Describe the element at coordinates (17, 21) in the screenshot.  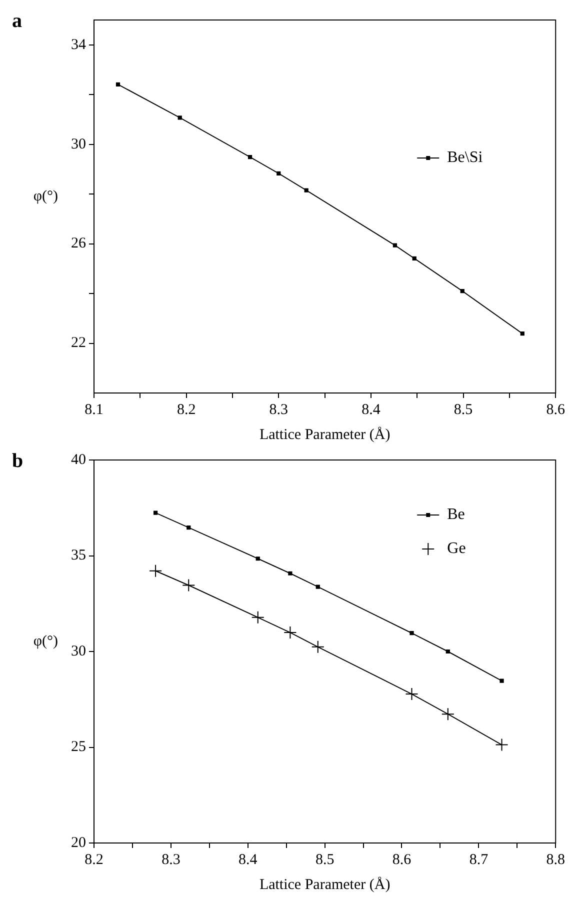
I see `text: a` at that location.